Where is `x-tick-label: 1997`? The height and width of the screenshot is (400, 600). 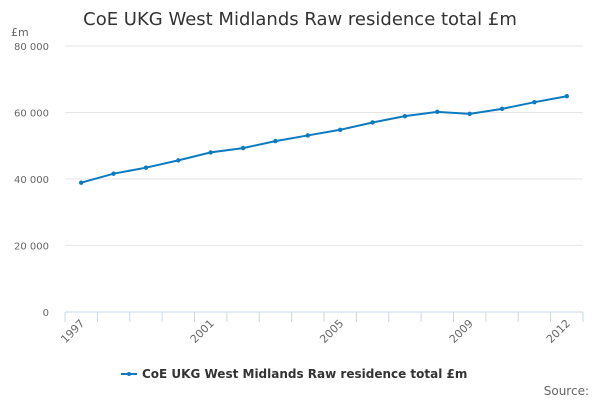 x-tick-label: 1997 is located at coordinates (72, 331).